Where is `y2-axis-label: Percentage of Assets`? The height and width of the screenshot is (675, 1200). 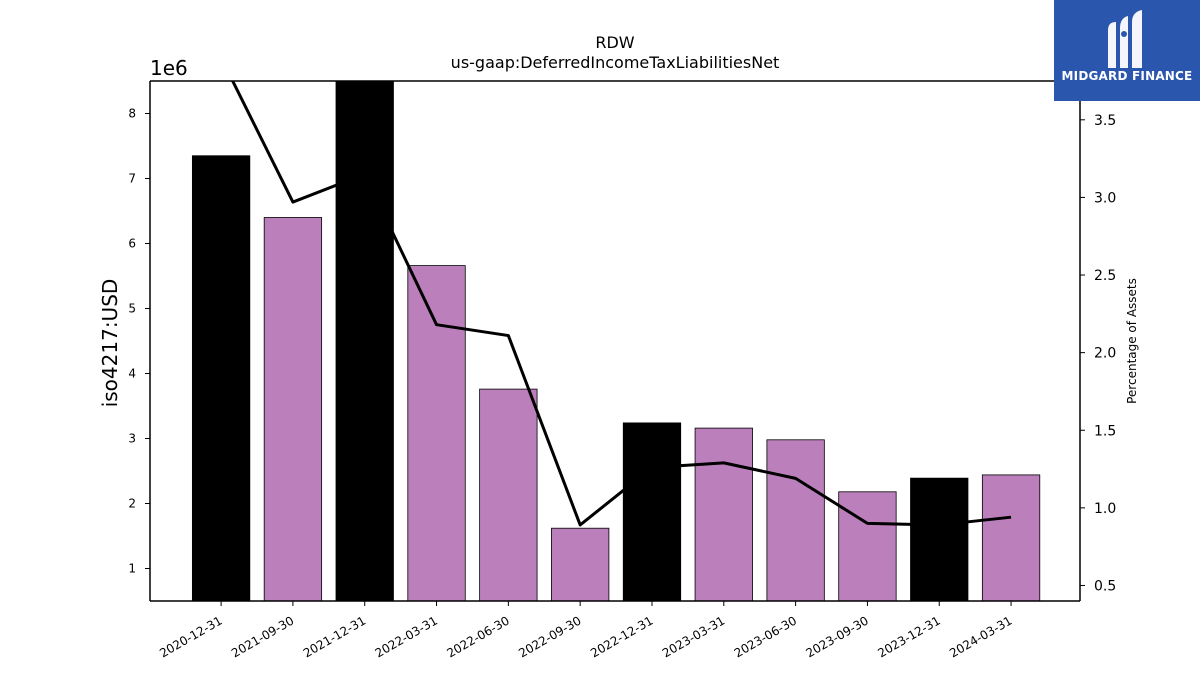
y2-axis-label: Percentage of Assets is located at coordinates (1132, 341).